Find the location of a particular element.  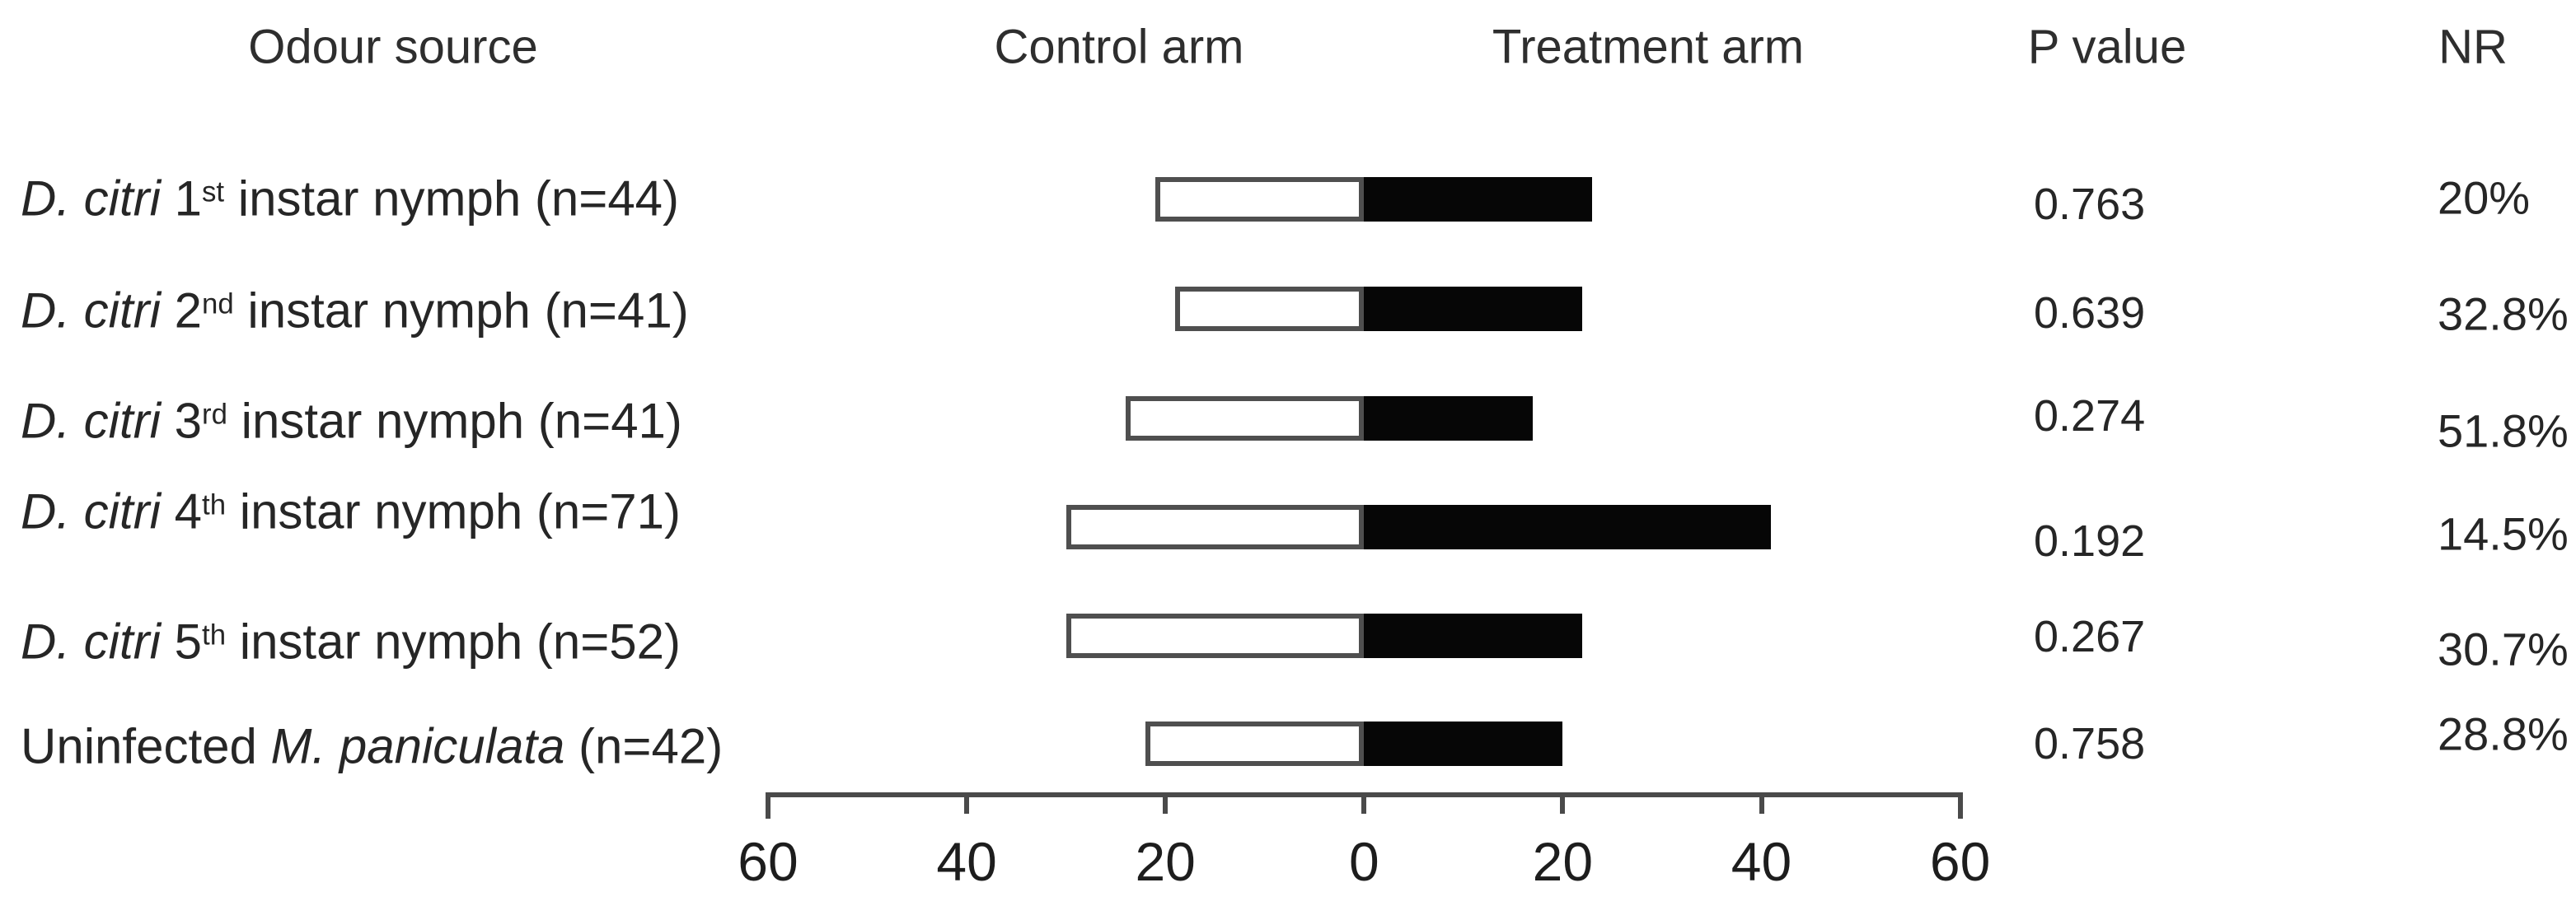

nr-percentage: 20% is located at coordinates (2484, 197).